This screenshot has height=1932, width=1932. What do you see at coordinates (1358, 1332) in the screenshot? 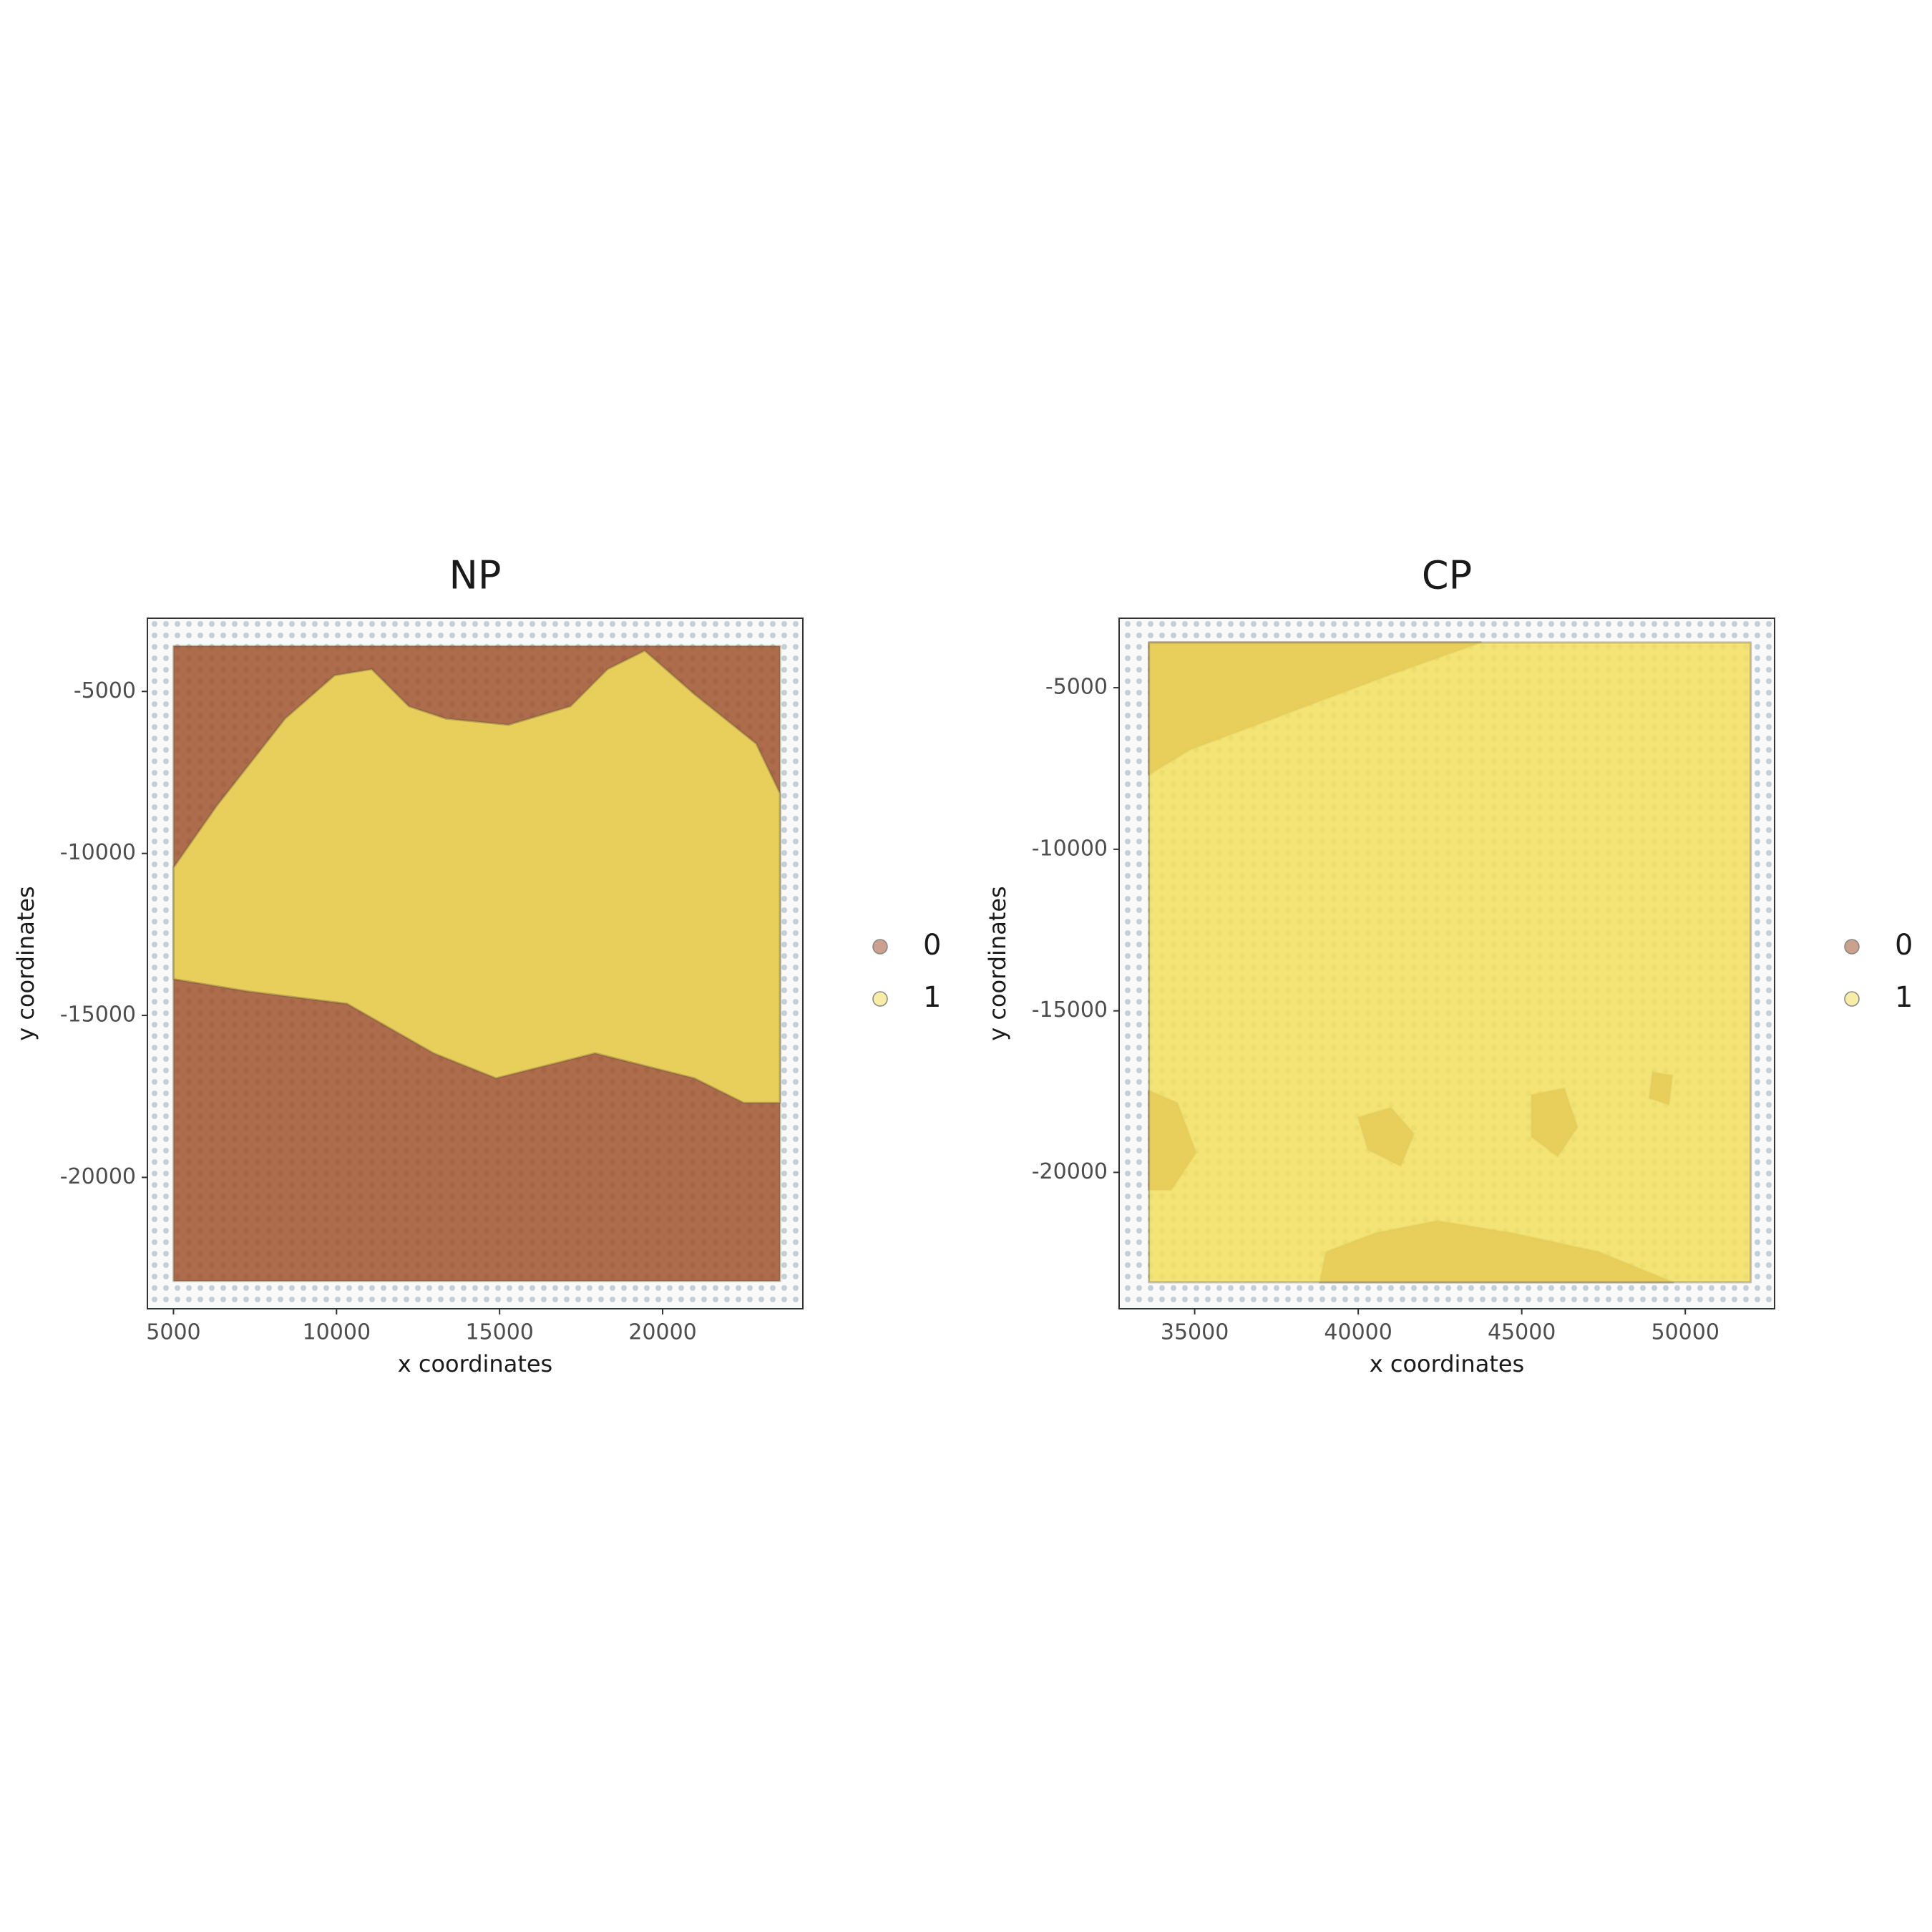
I see `x-tick-label: 40000` at bounding box center [1358, 1332].